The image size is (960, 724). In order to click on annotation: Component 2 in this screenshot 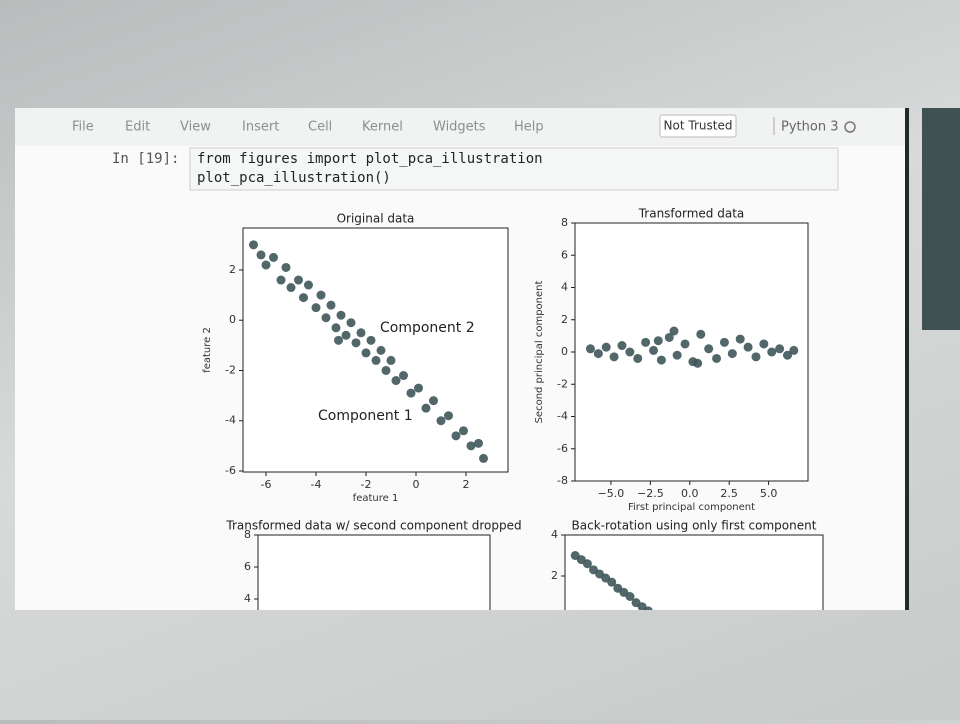, I will do `click(427, 328)`.